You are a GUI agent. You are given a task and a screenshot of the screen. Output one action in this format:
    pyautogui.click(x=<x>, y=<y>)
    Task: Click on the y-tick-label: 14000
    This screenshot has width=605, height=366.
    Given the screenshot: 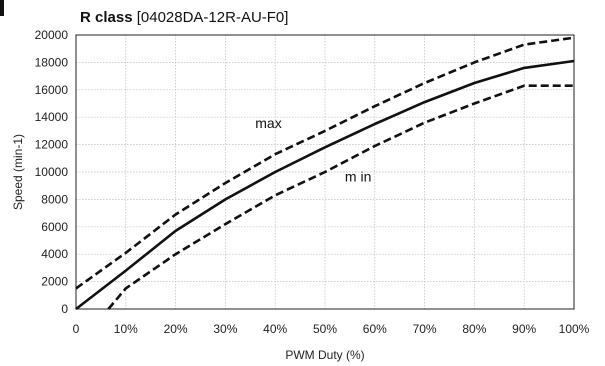 What is the action you would take?
    pyautogui.click(x=52, y=117)
    